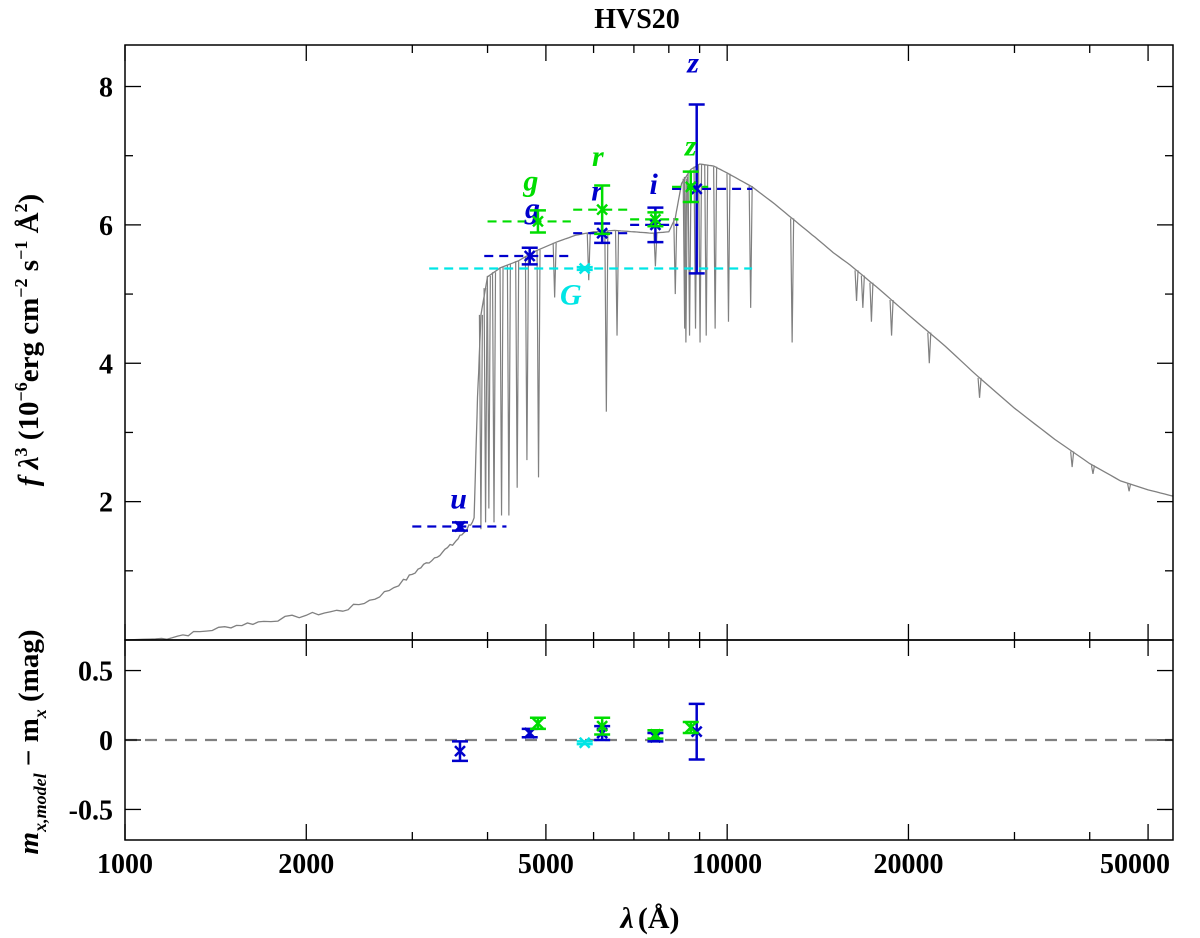 Image resolution: width=1200 pixels, height=938 pixels. What do you see at coordinates (91, 810) in the screenshot?
I see `y-tick-label: -0.5` at bounding box center [91, 810].